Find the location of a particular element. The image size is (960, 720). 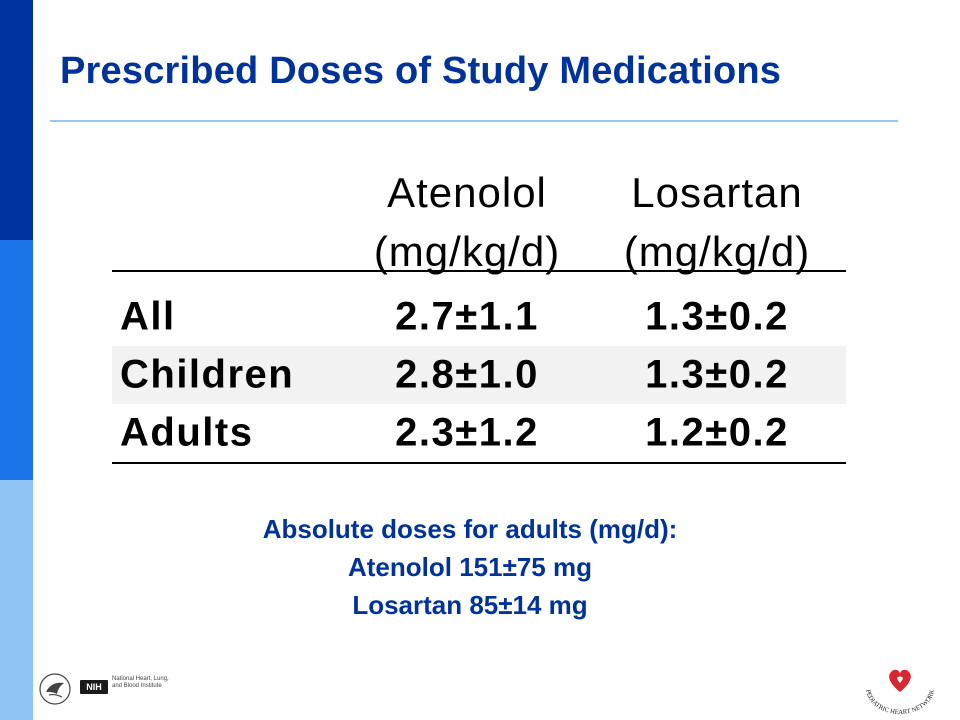

table-row: Adults 2.3±1.2 1.2±0.2 is located at coordinates (479, 433).